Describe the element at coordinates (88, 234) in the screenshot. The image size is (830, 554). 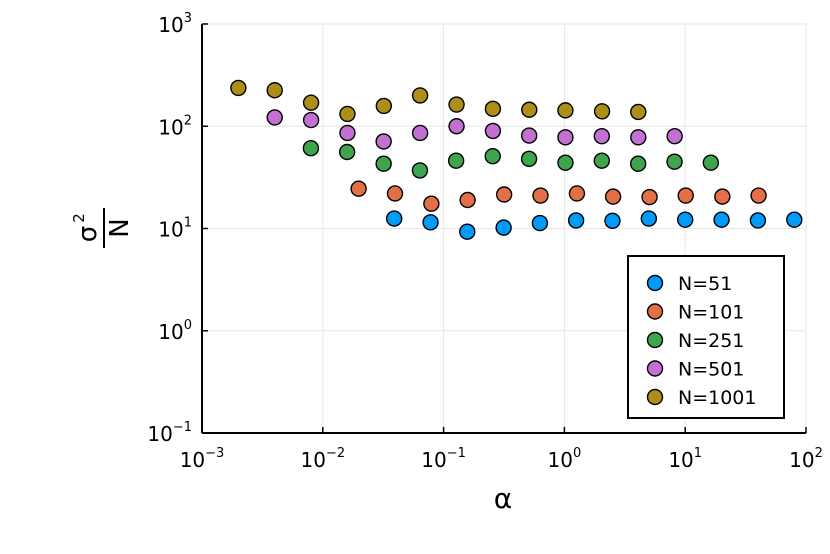
I see `y-axis-label-numerator: σ` at that location.